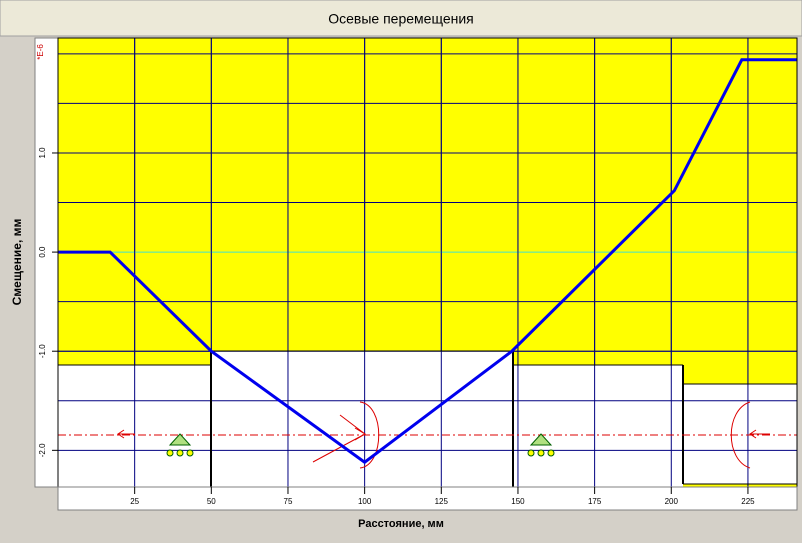 The width and height of the screenshot is (802, 543). I want to click on x-tick-label: 100, so click(365, 501).